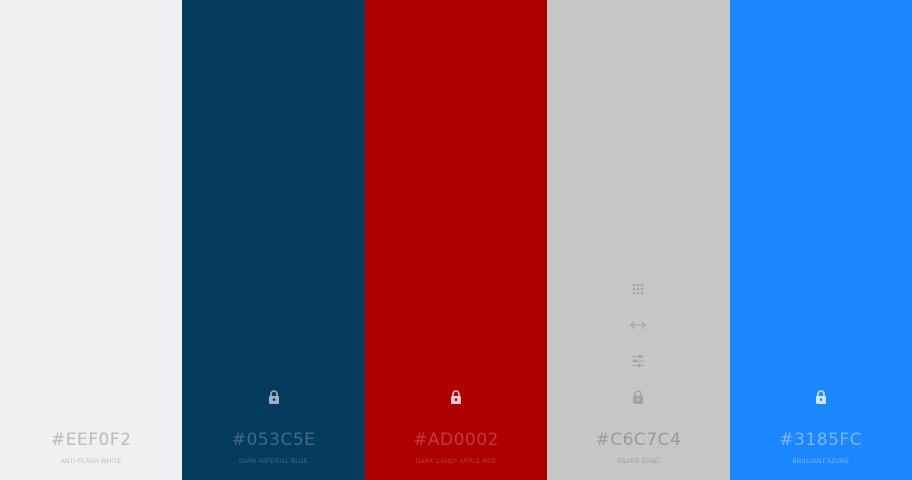 The height and width of the screenshot is (480, 912). What do you see at coordinates (456, 462) in the screenshot?
I see `color-name: DARK CANDY APPLE RED` at bounding box center [456, 462].